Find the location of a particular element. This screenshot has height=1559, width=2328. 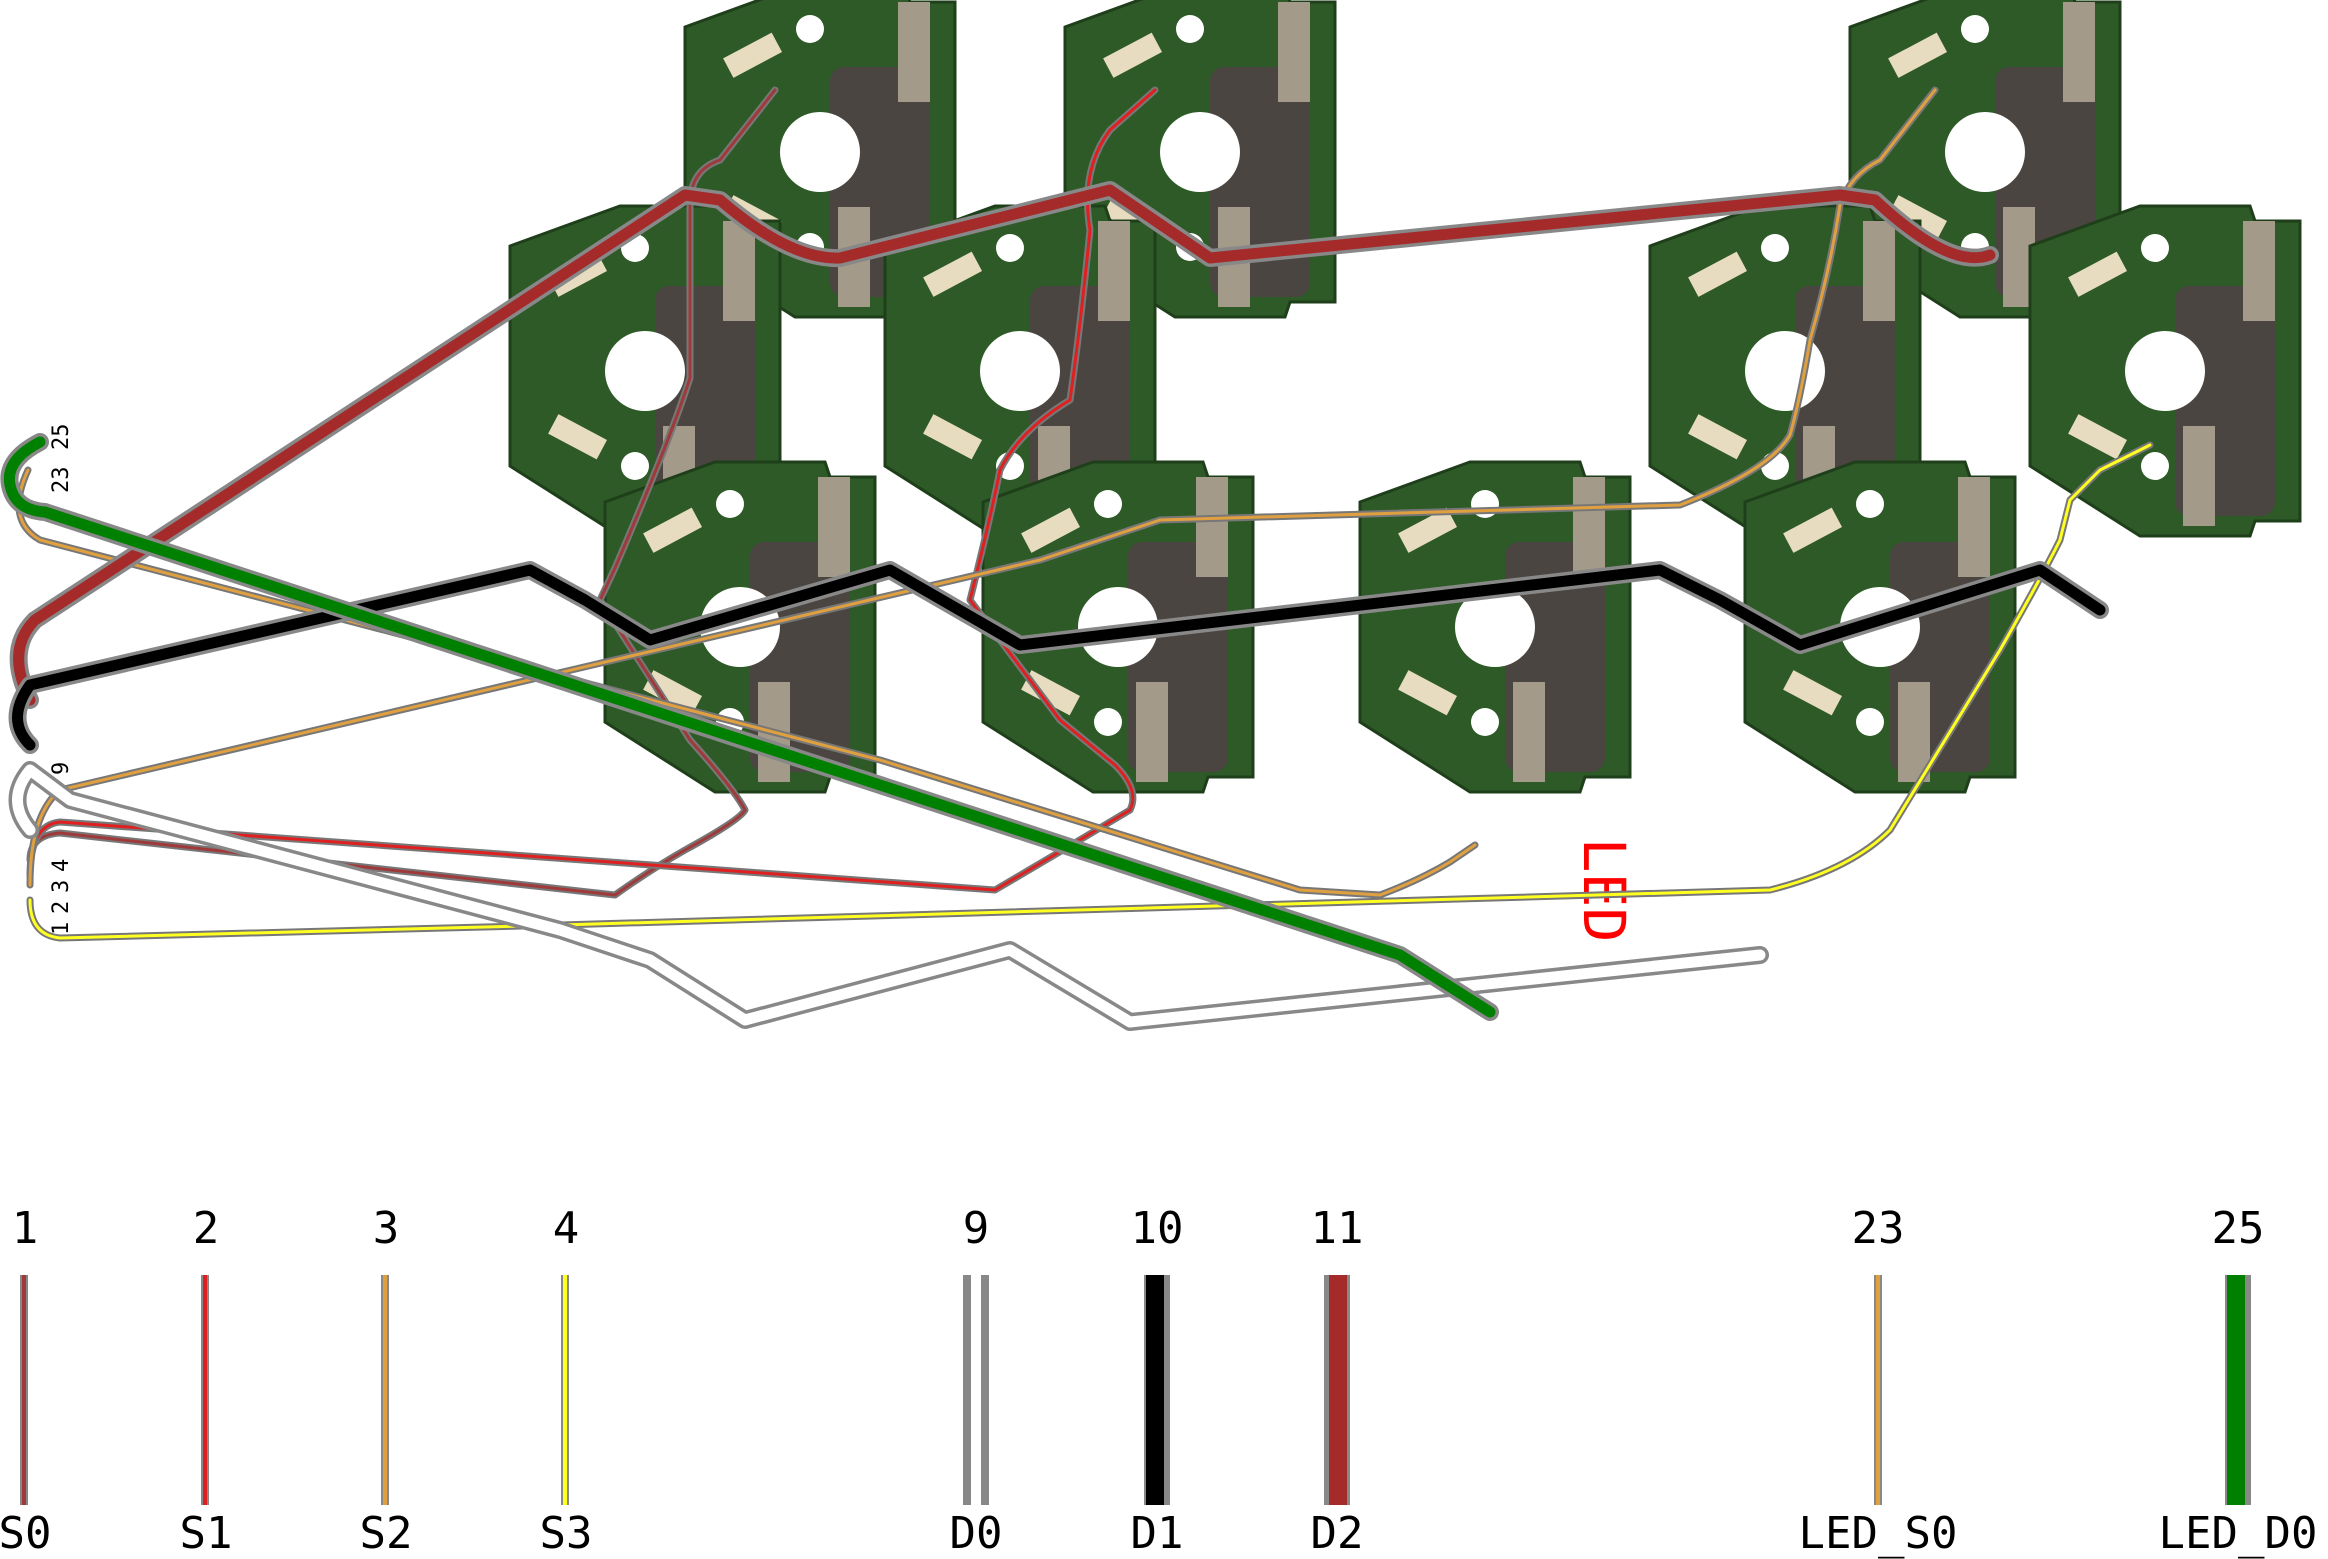

connector-label-1: 1 is located at coordinates (61, 928).